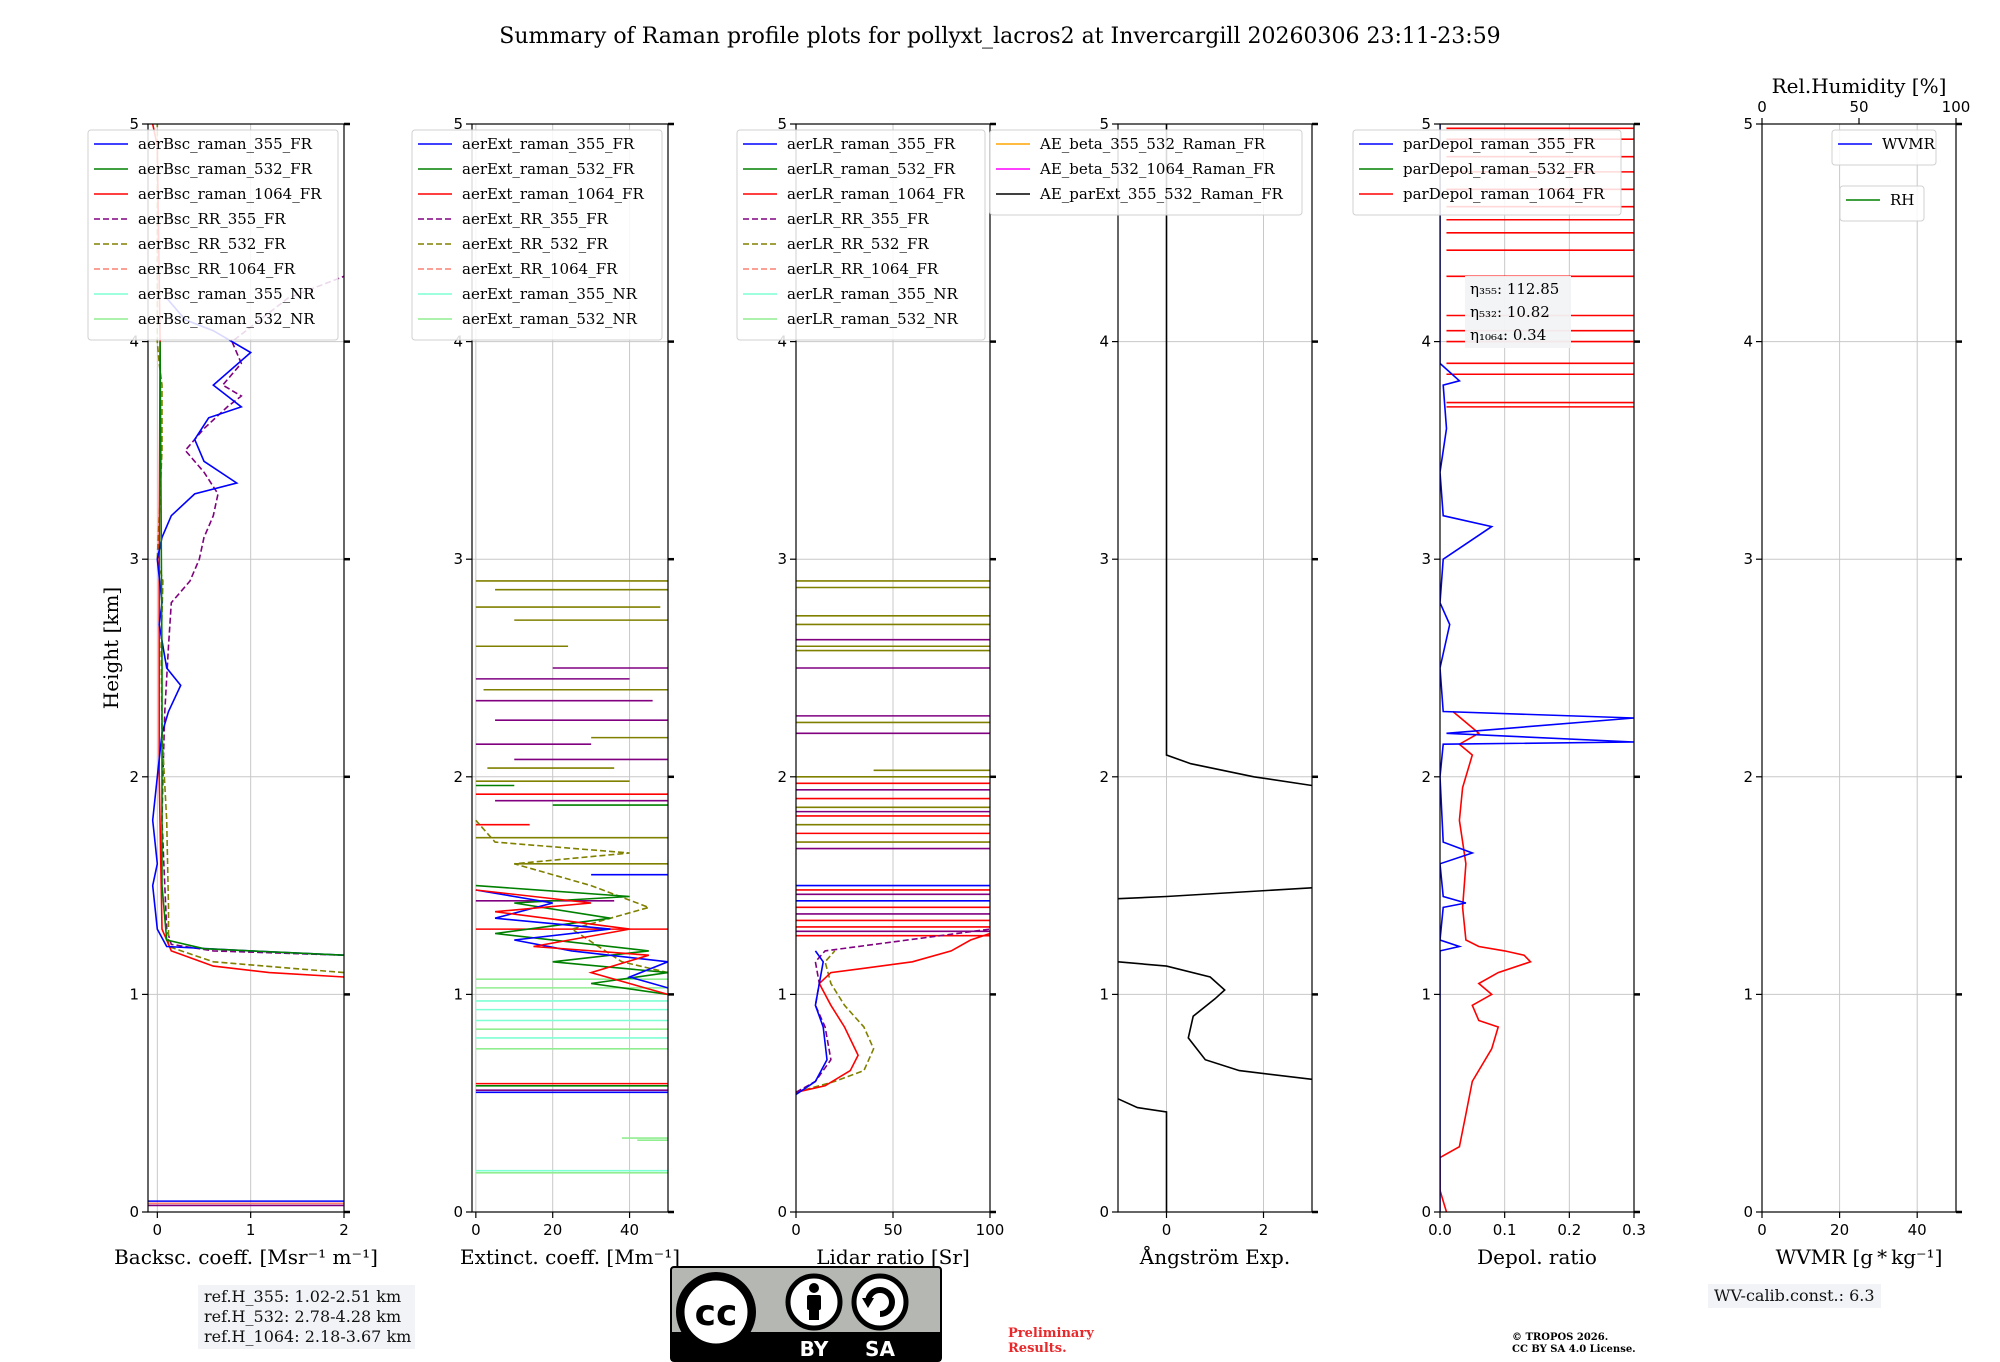 The height and width of the screenshot is (1362, 2000). What do you see at coordinates (217, 269) in the screenshot?
I see `legend-entry: aerBsc_RR_1064_FR` at bounding box center [217, 269].